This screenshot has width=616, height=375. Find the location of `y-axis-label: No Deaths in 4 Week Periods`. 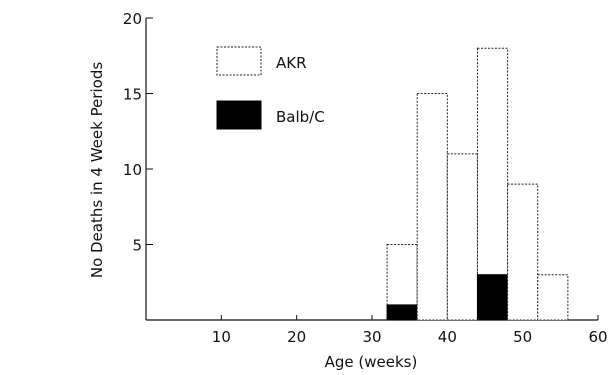

y-axis-label: No Deaths in 4 Week Periods is located at coordinates (97, 170).